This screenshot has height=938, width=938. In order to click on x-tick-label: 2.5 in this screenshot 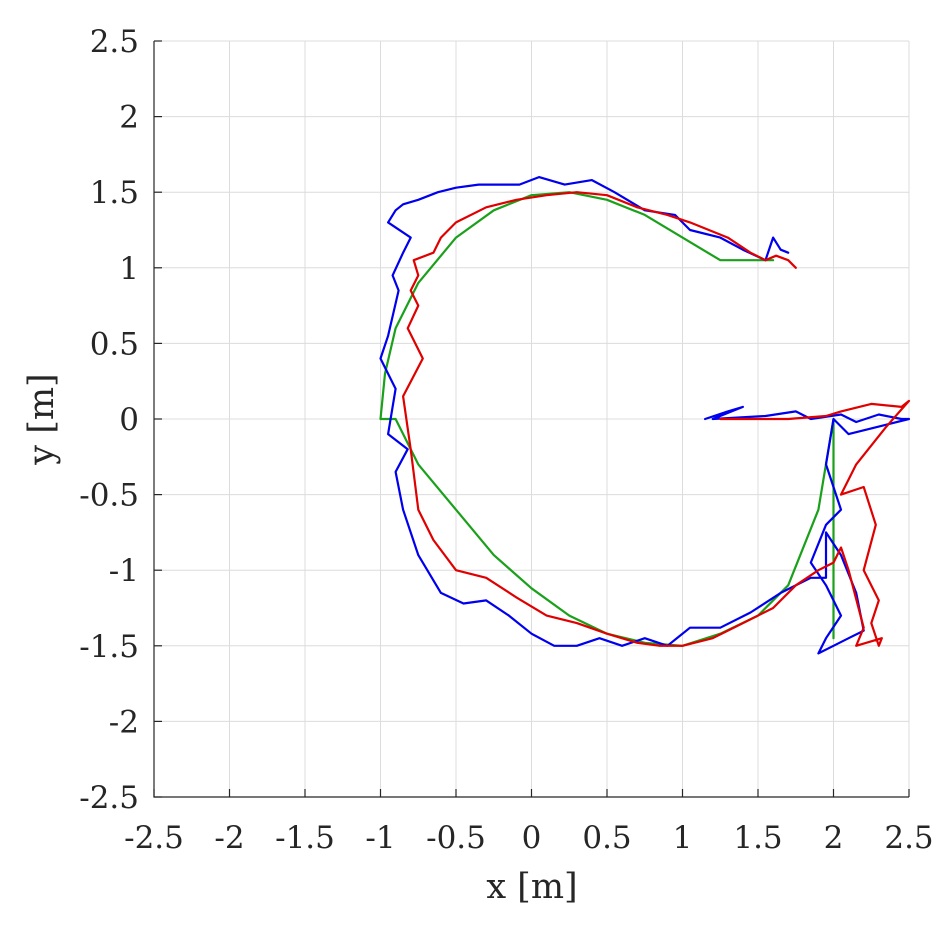, I will do `click(908, 838)`.